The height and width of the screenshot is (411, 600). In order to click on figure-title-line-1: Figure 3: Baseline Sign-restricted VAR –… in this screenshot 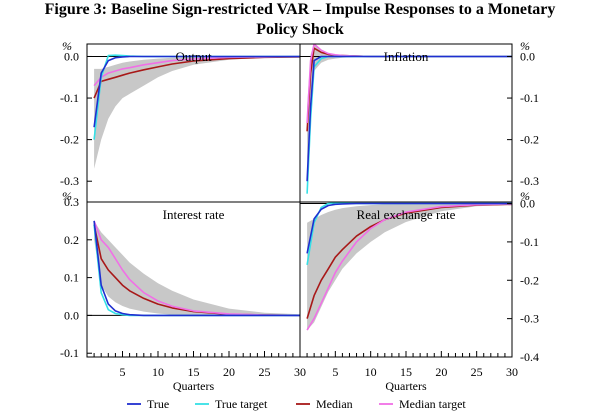, I will do `click(300, 9)`.